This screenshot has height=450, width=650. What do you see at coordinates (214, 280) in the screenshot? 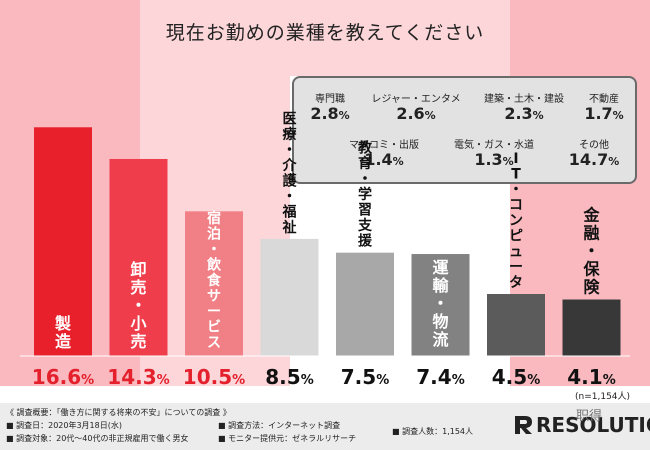
I see `category-label-2: 宿泊・飲食サービス` at bounding box center [214, 280].